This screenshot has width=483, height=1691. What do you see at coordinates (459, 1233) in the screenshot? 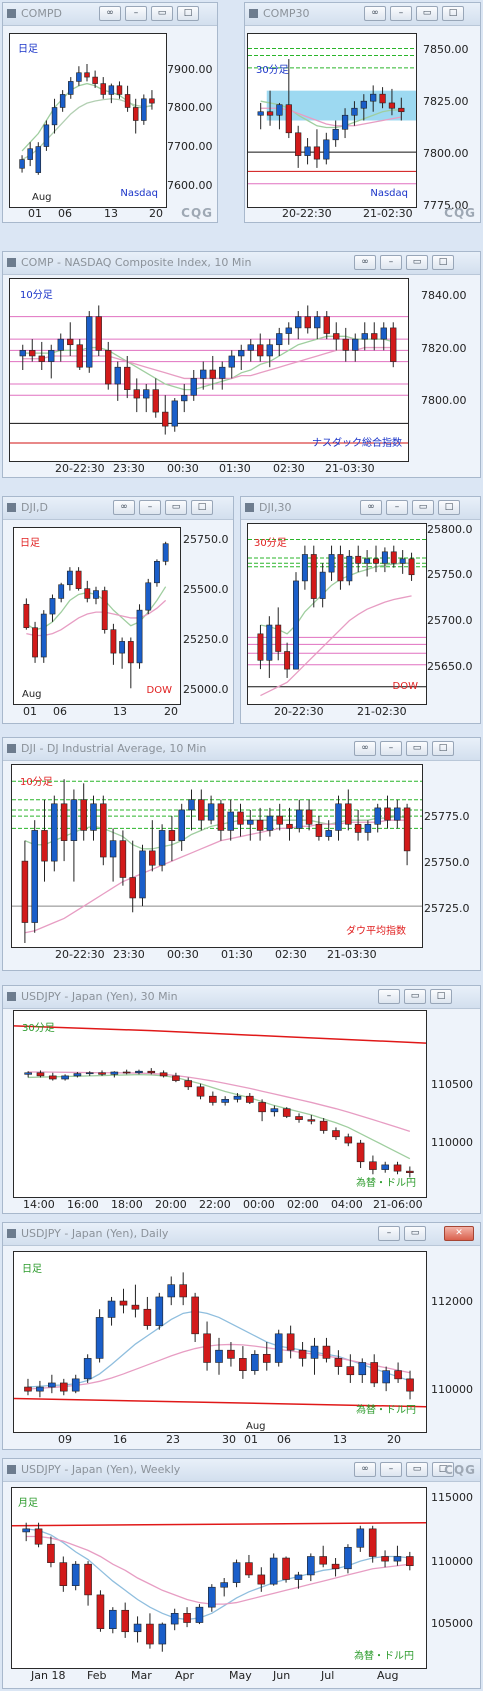
I see `close-button: ✕` at bounding box center [459, 1233].